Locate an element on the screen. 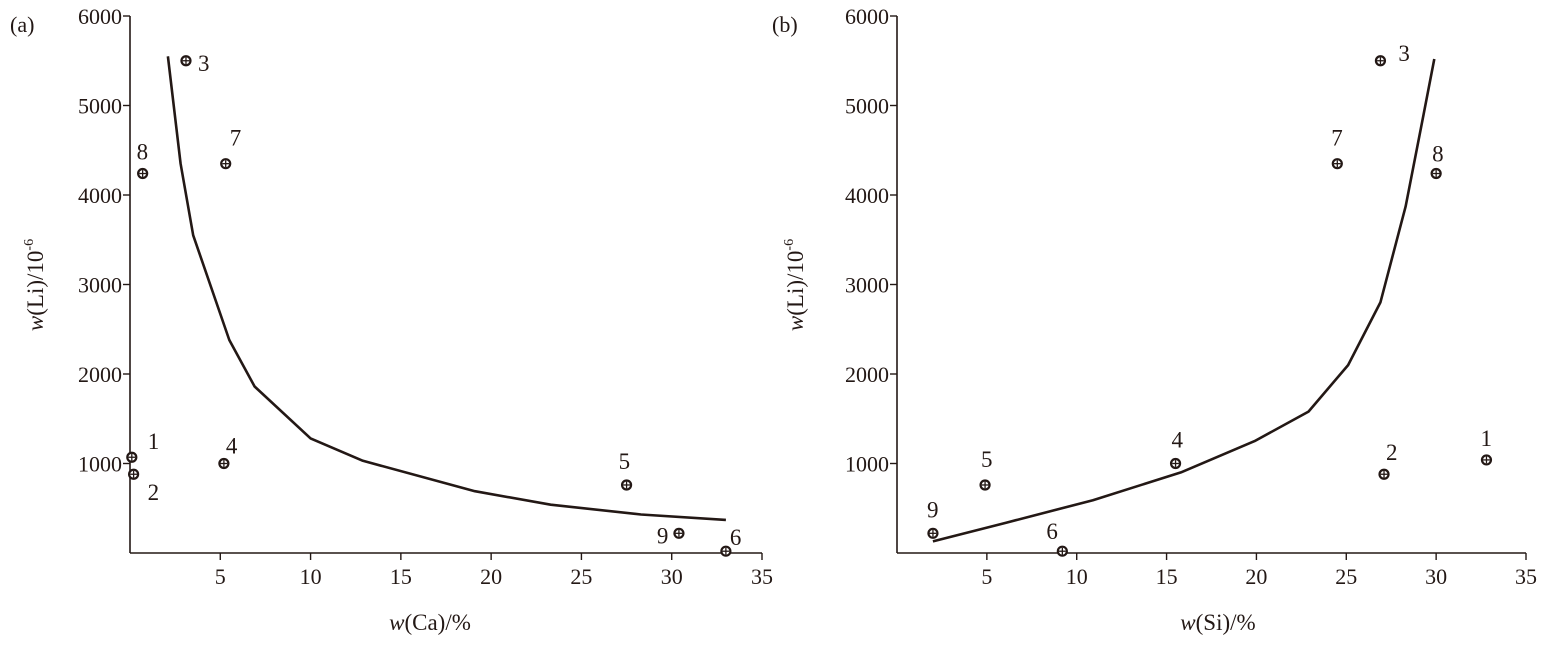 Image resolution: width=1547 pixels, height=648 pixels. panel-b-label: (b) is located at coordinates (785, 24).